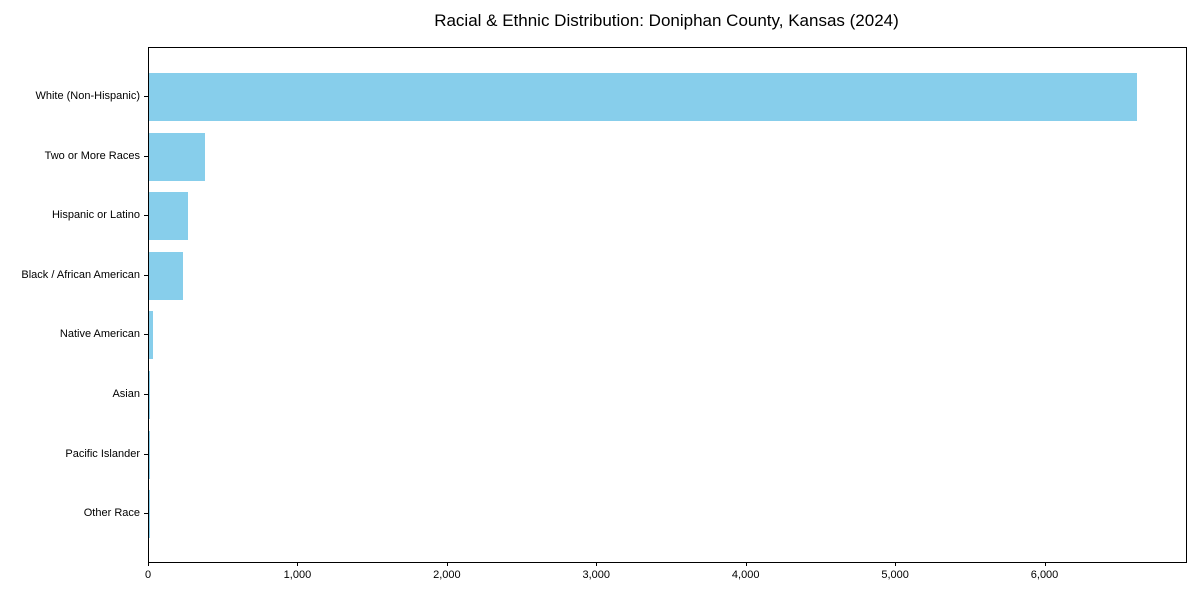 The image size is (1200, 600). I want to click on x-axis-tick-label: 5,000, so click(895, 575).